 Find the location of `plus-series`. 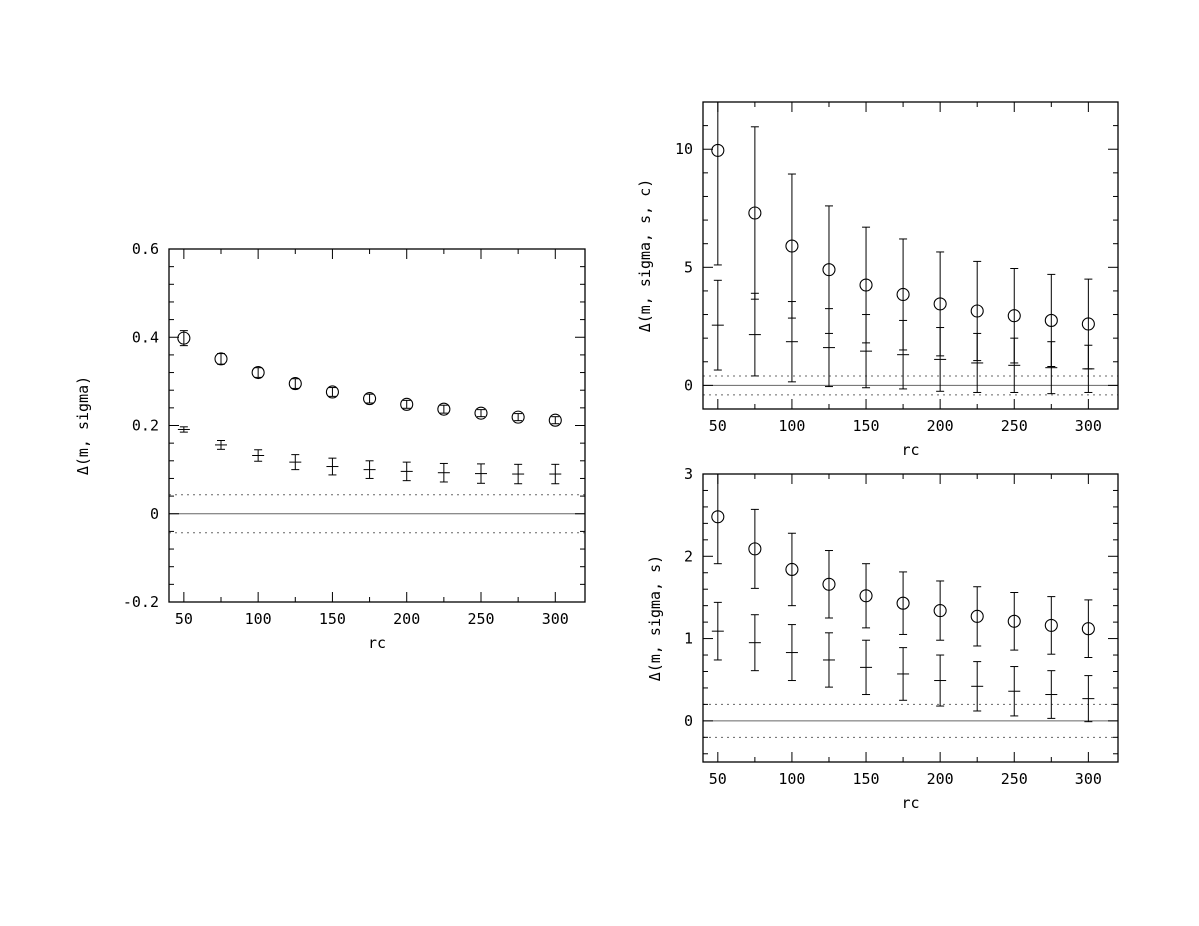

plus-series is located at coordinates (369, 455).